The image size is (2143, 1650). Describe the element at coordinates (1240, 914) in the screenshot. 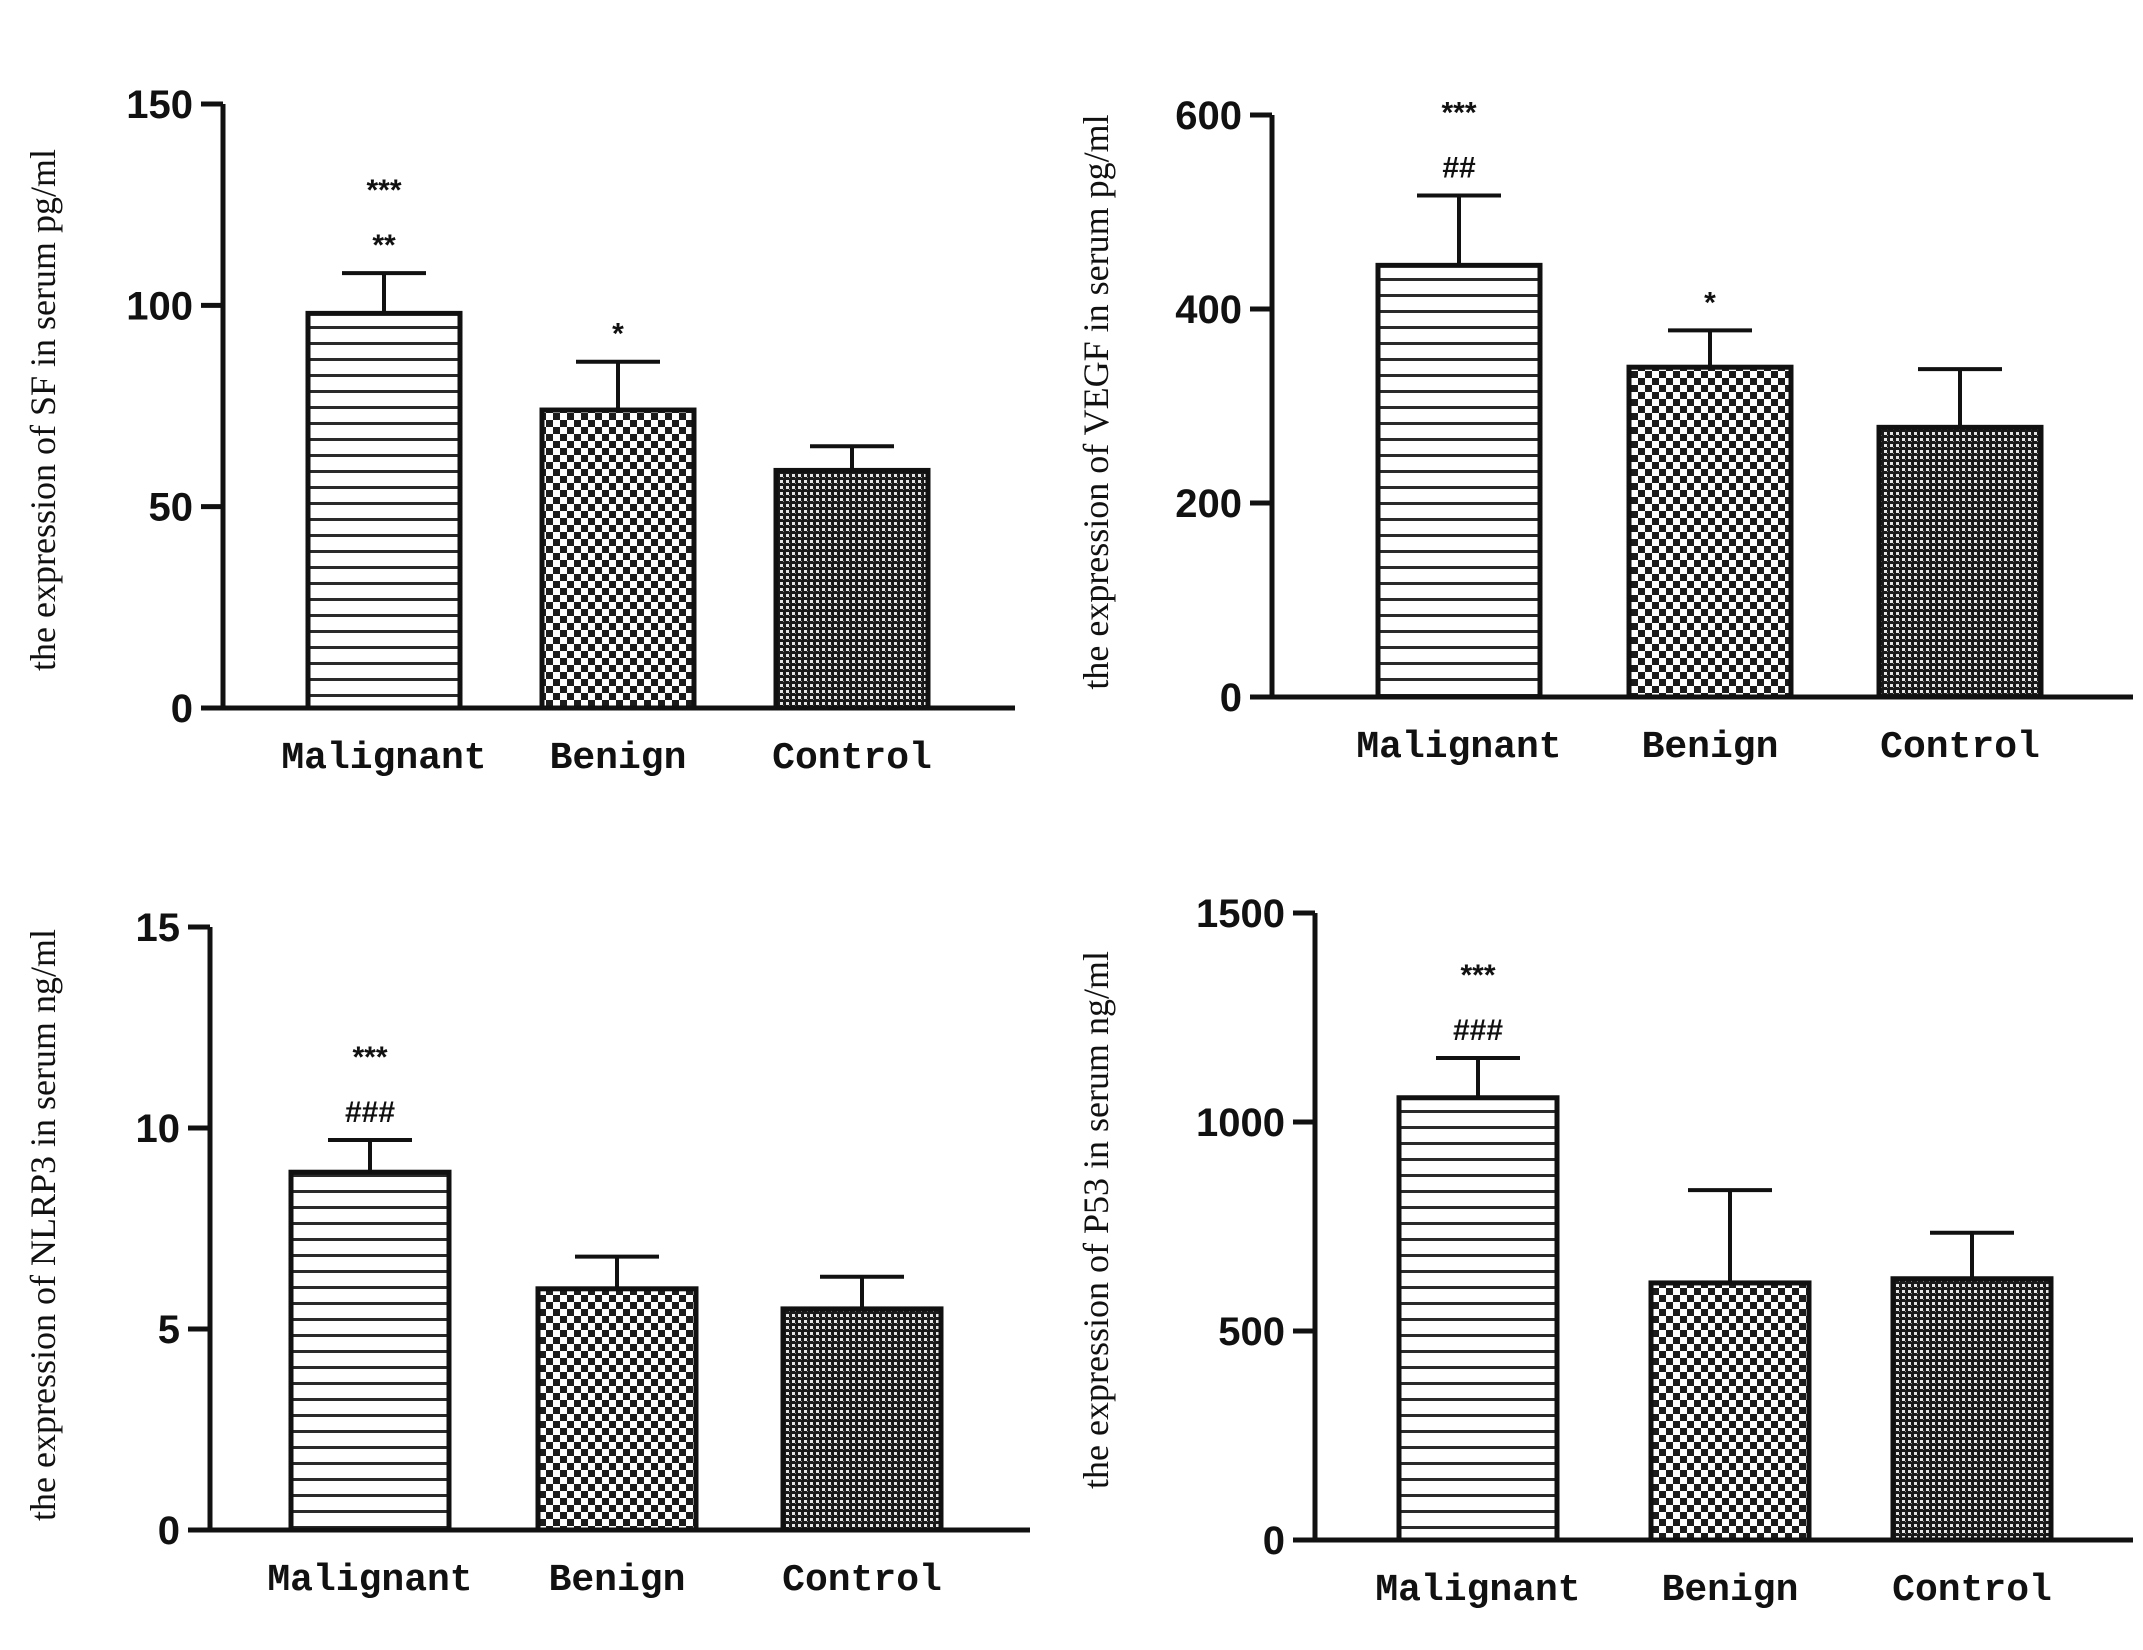

I see `y-tick-label: 1500` at that location.